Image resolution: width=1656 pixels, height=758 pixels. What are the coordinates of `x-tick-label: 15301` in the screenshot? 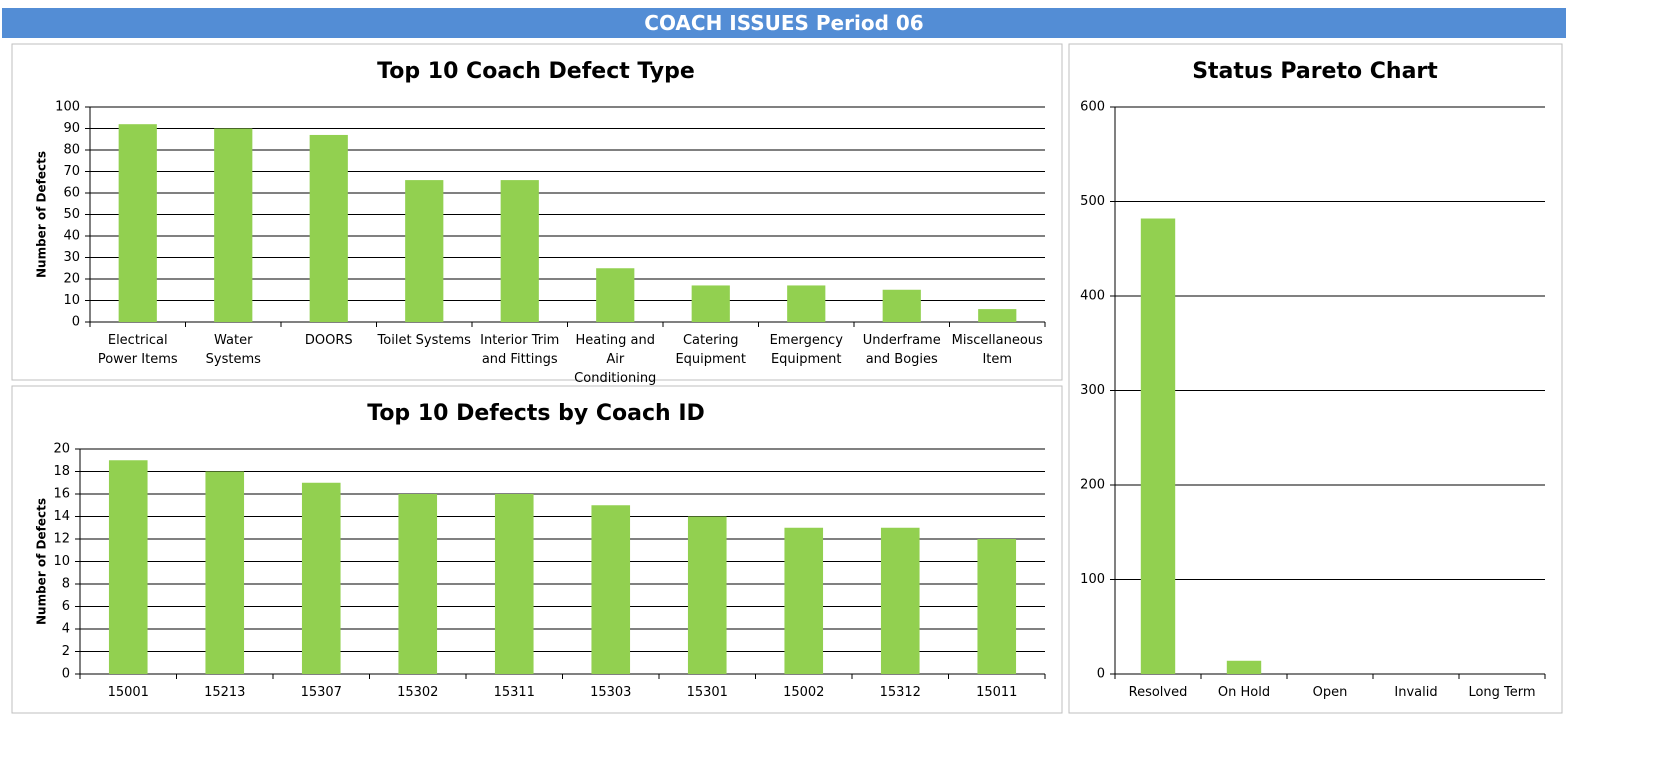 It's located at (707, 692).